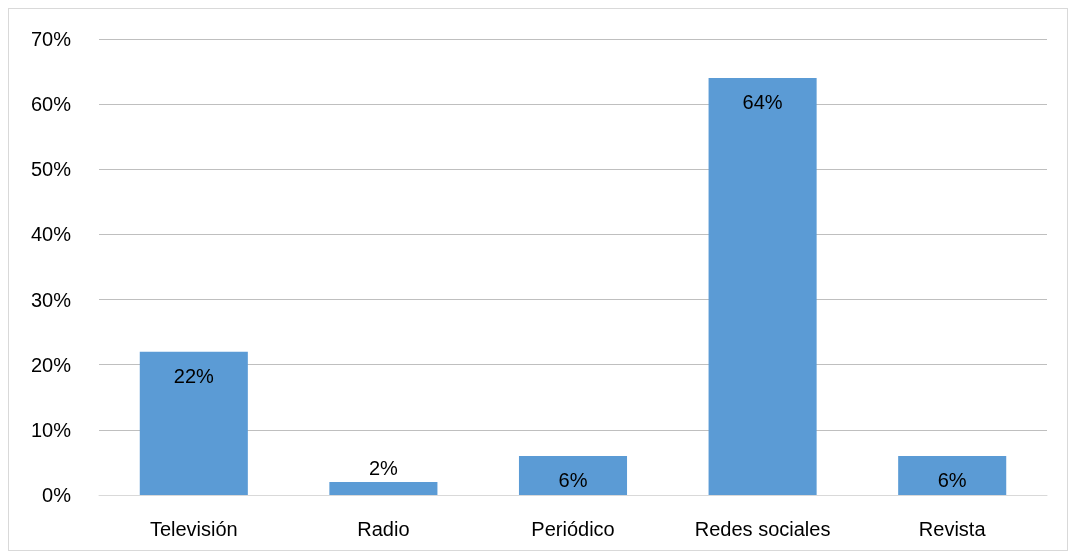  What do you see at coordinates (952, 529) in the screenshot?
I see `x-tick-label: Revista` at bounding box center [952, 529].